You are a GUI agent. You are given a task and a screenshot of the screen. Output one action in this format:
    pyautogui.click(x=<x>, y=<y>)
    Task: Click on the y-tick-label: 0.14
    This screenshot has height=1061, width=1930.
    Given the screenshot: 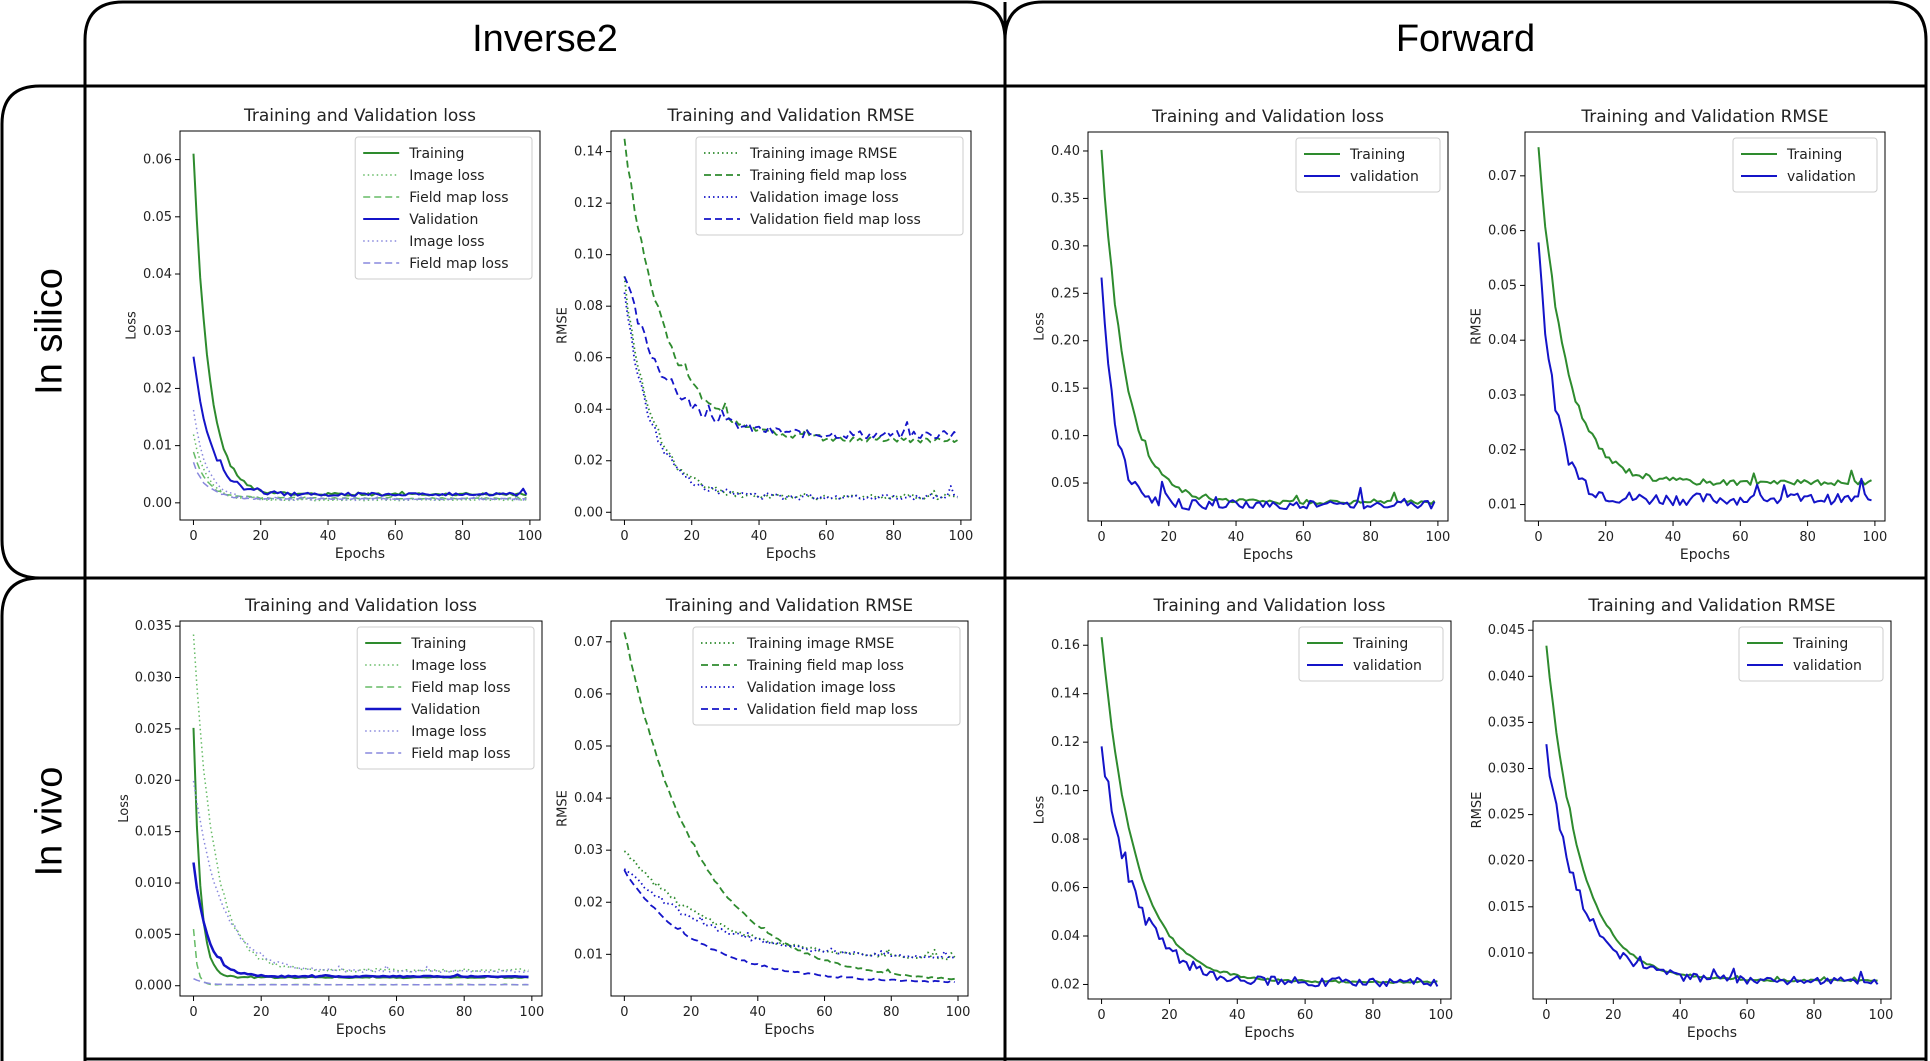 What is the action you would take?
    pyautogui.click(x=588, y=152)
    